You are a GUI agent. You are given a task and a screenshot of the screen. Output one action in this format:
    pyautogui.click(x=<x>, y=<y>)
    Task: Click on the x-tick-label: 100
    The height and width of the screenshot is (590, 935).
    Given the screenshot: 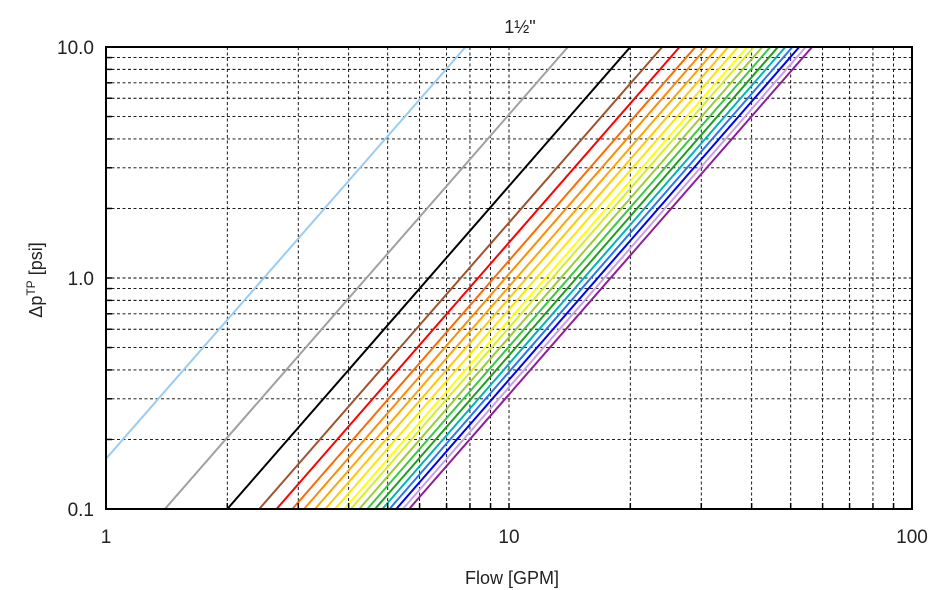 What is the action you would take?
    pyautogui.click(x=912, y=537)
    